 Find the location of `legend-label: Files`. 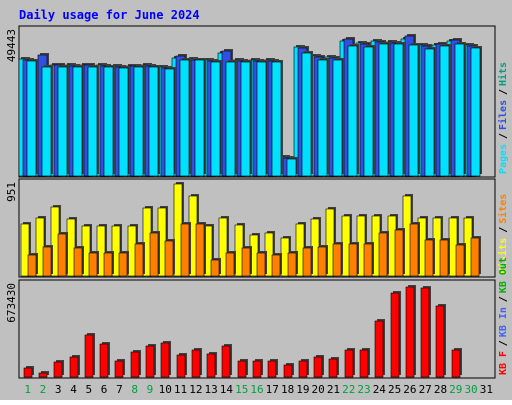

legend-label: Files is located at coordinates (503, 115).